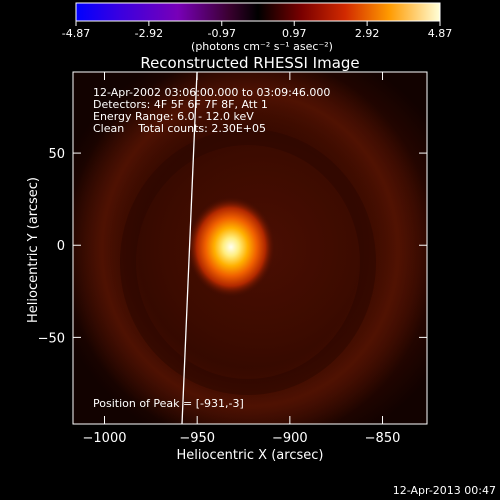 Image resolution: width=500 pixels, height=500 pixels. What do you see at coordinates (444, 490) in the screenshot?
I see `timestamp: 12-Apr-2013 00:47` at bounding box center [444, 490].